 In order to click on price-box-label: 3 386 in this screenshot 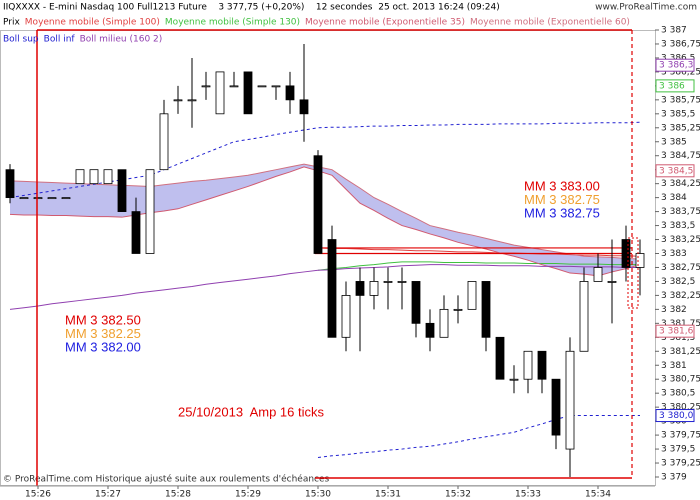, I will do `click(672, 86)`.